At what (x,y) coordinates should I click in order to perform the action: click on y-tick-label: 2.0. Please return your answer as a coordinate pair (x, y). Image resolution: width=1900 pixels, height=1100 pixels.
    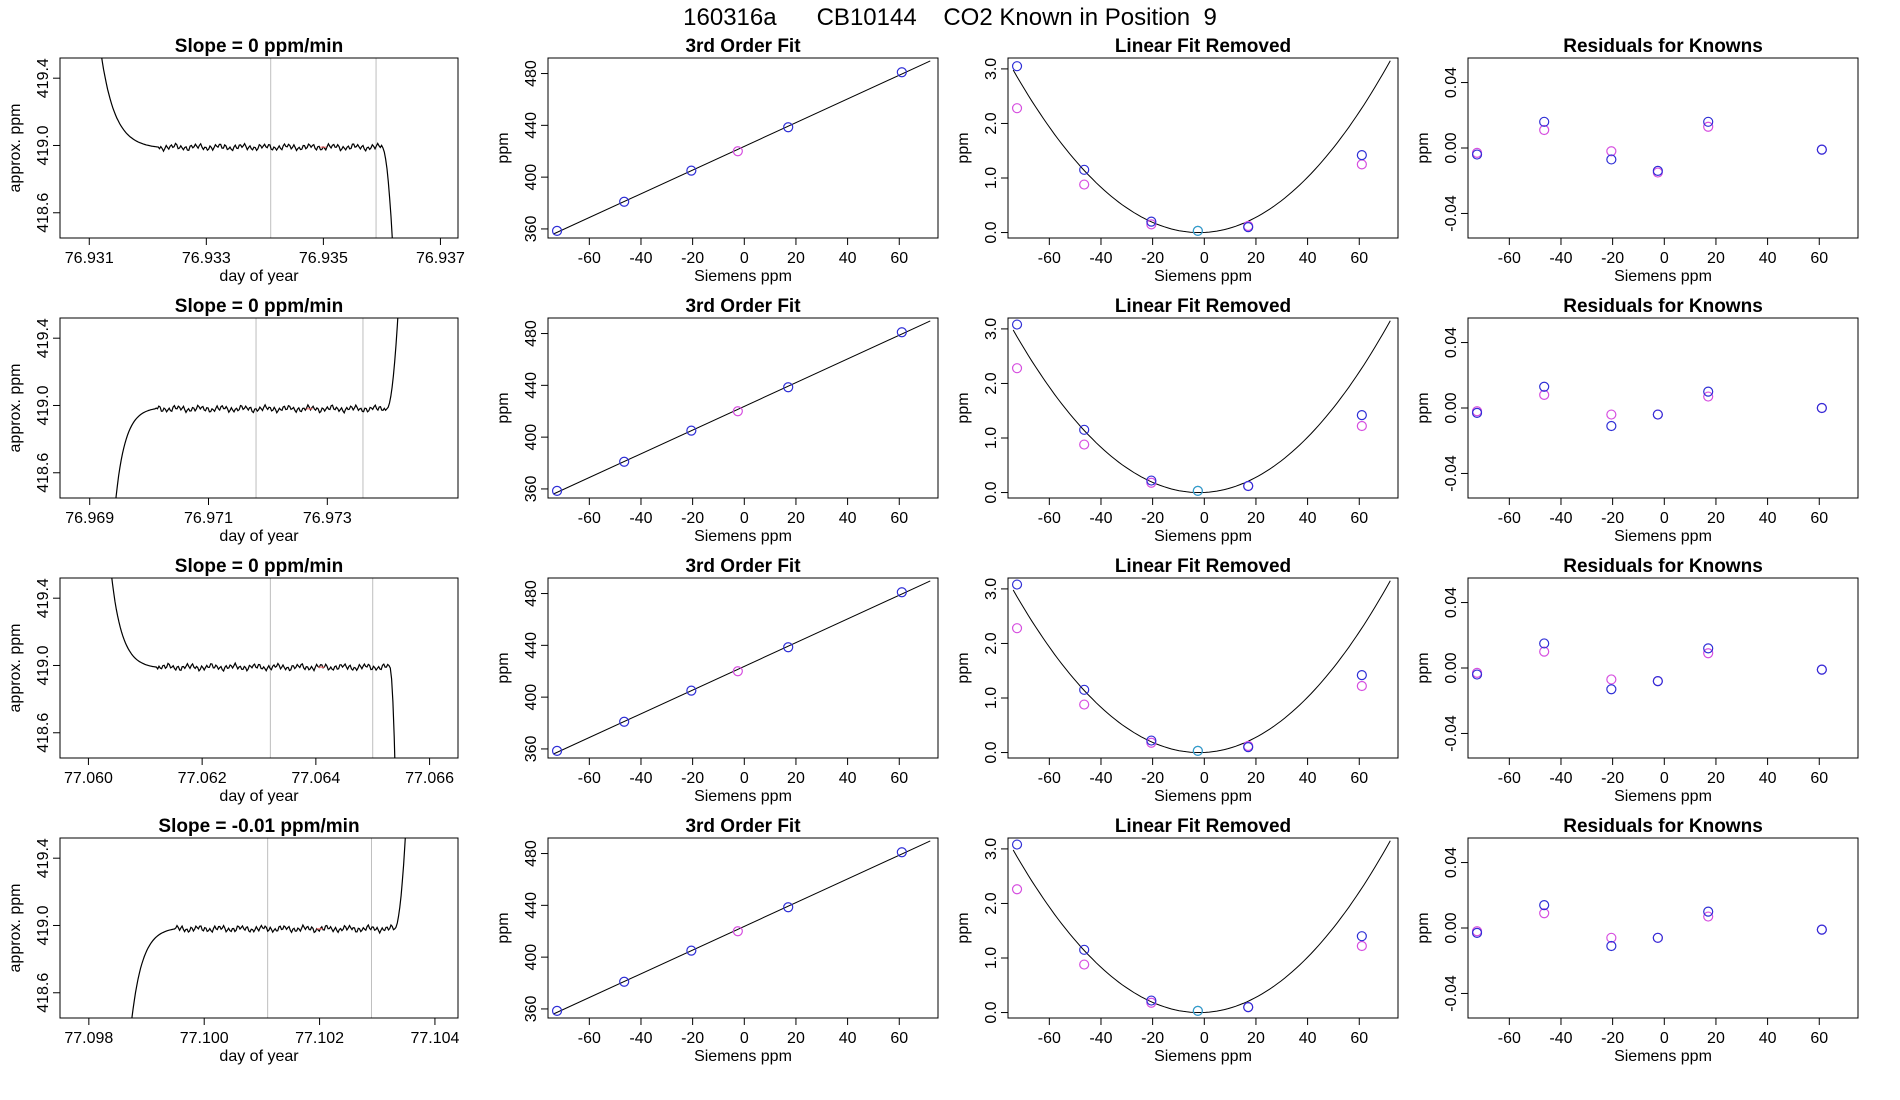
    Looking at the image, I should click on (991, 903).